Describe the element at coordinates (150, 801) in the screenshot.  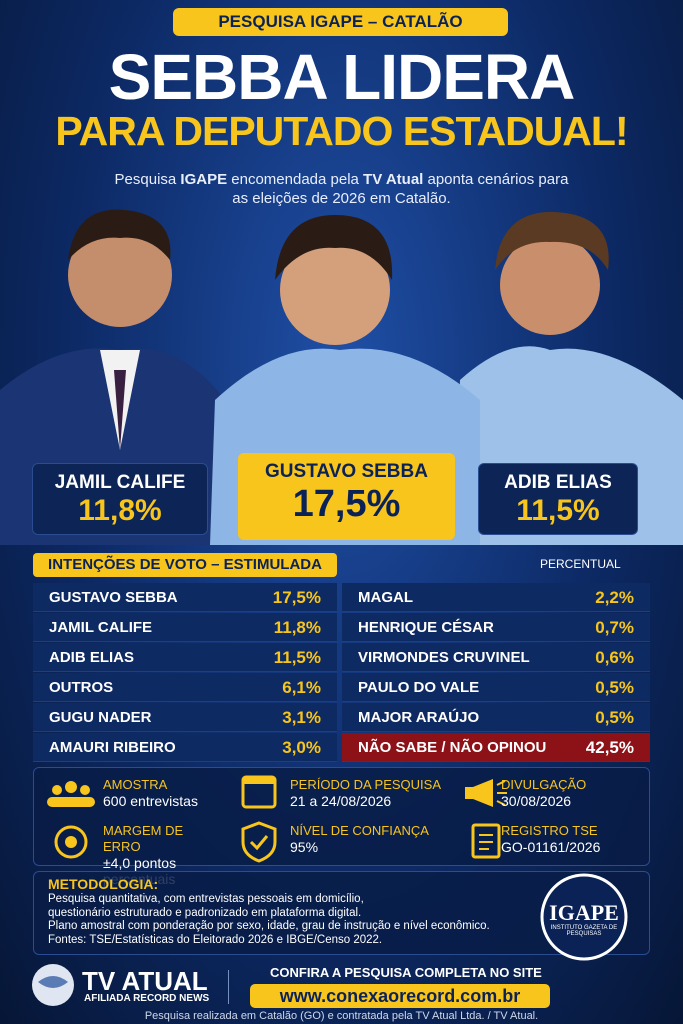
I see `info-value: 600 entrevistas` at that location.